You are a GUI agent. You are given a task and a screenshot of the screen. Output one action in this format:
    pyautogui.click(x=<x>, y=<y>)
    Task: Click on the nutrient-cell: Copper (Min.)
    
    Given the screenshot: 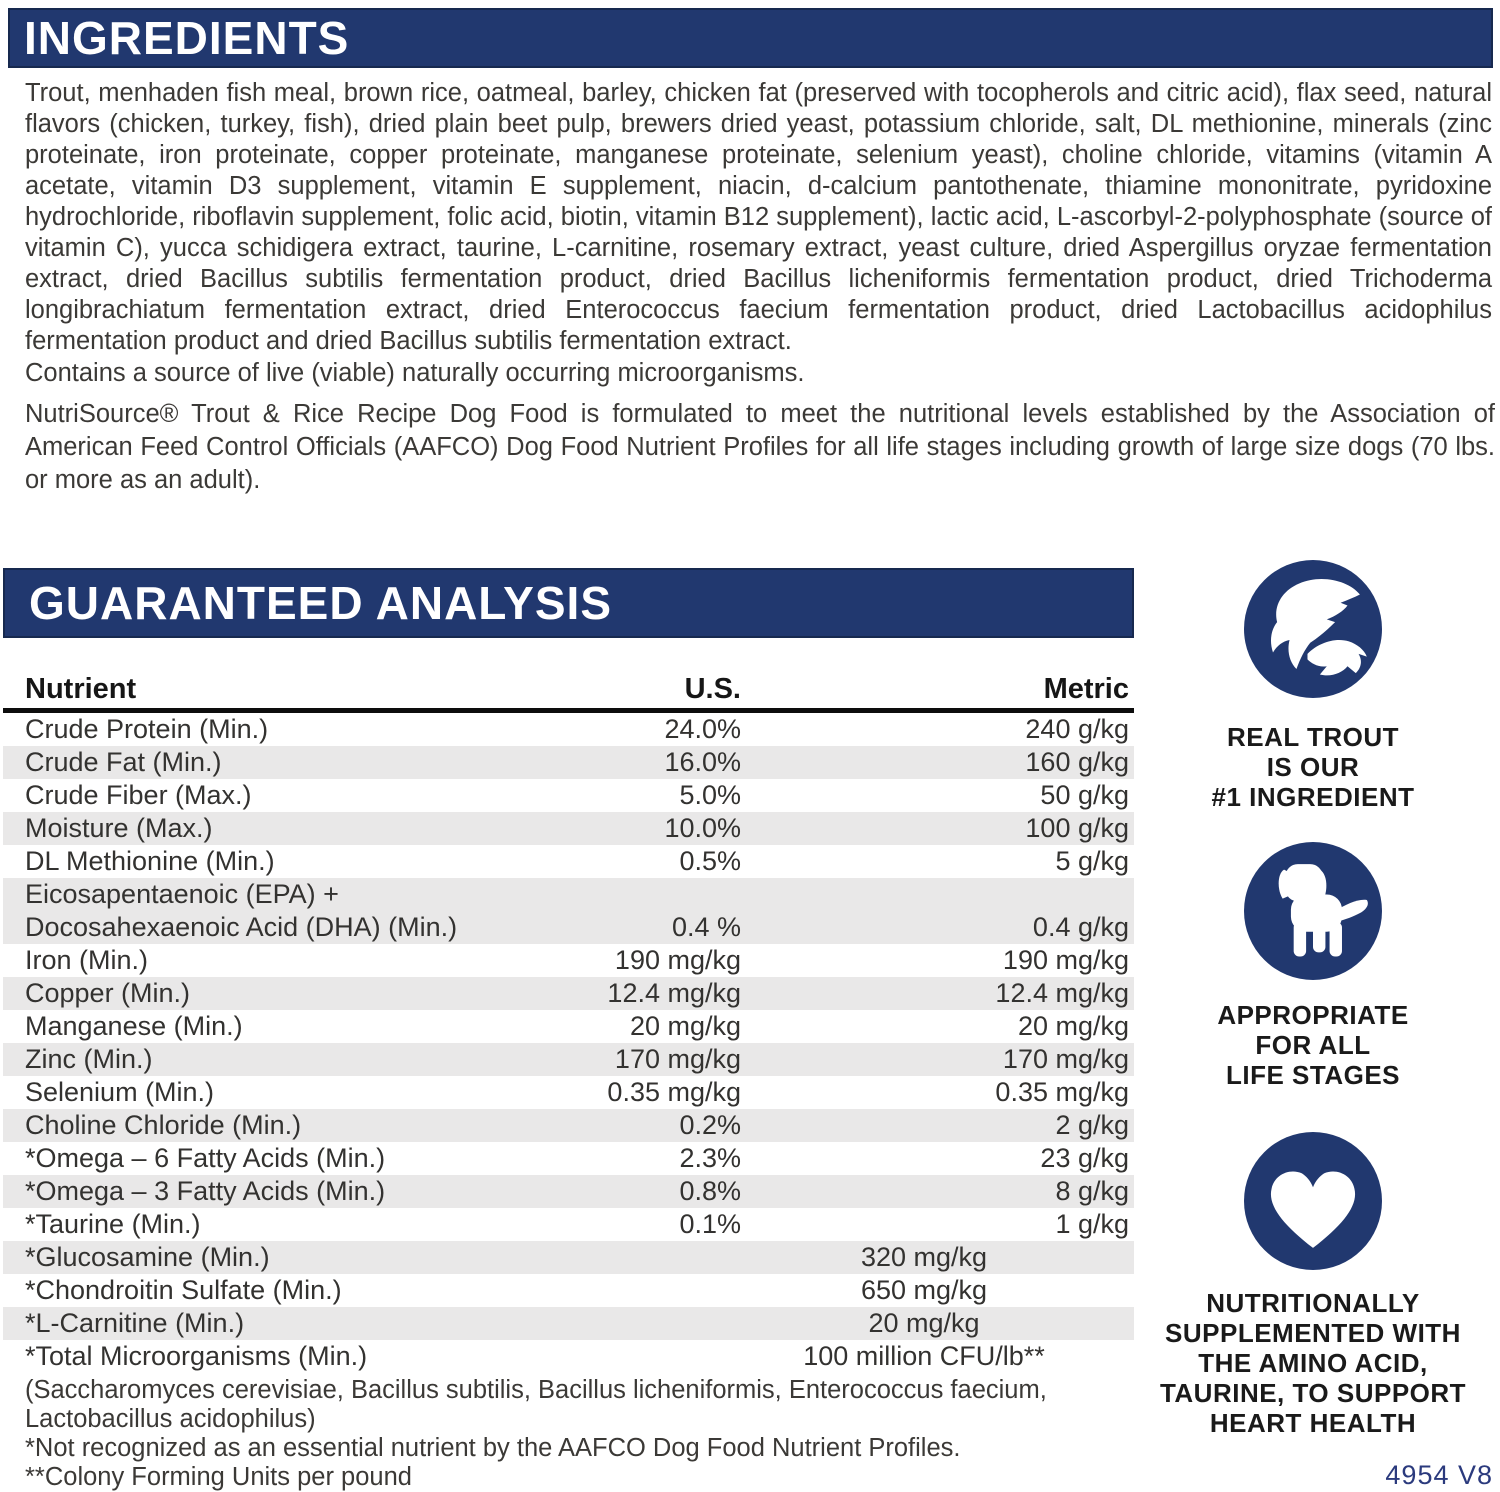 What is the action you would take?
    pyautogui.click(x=108, y=993)
    